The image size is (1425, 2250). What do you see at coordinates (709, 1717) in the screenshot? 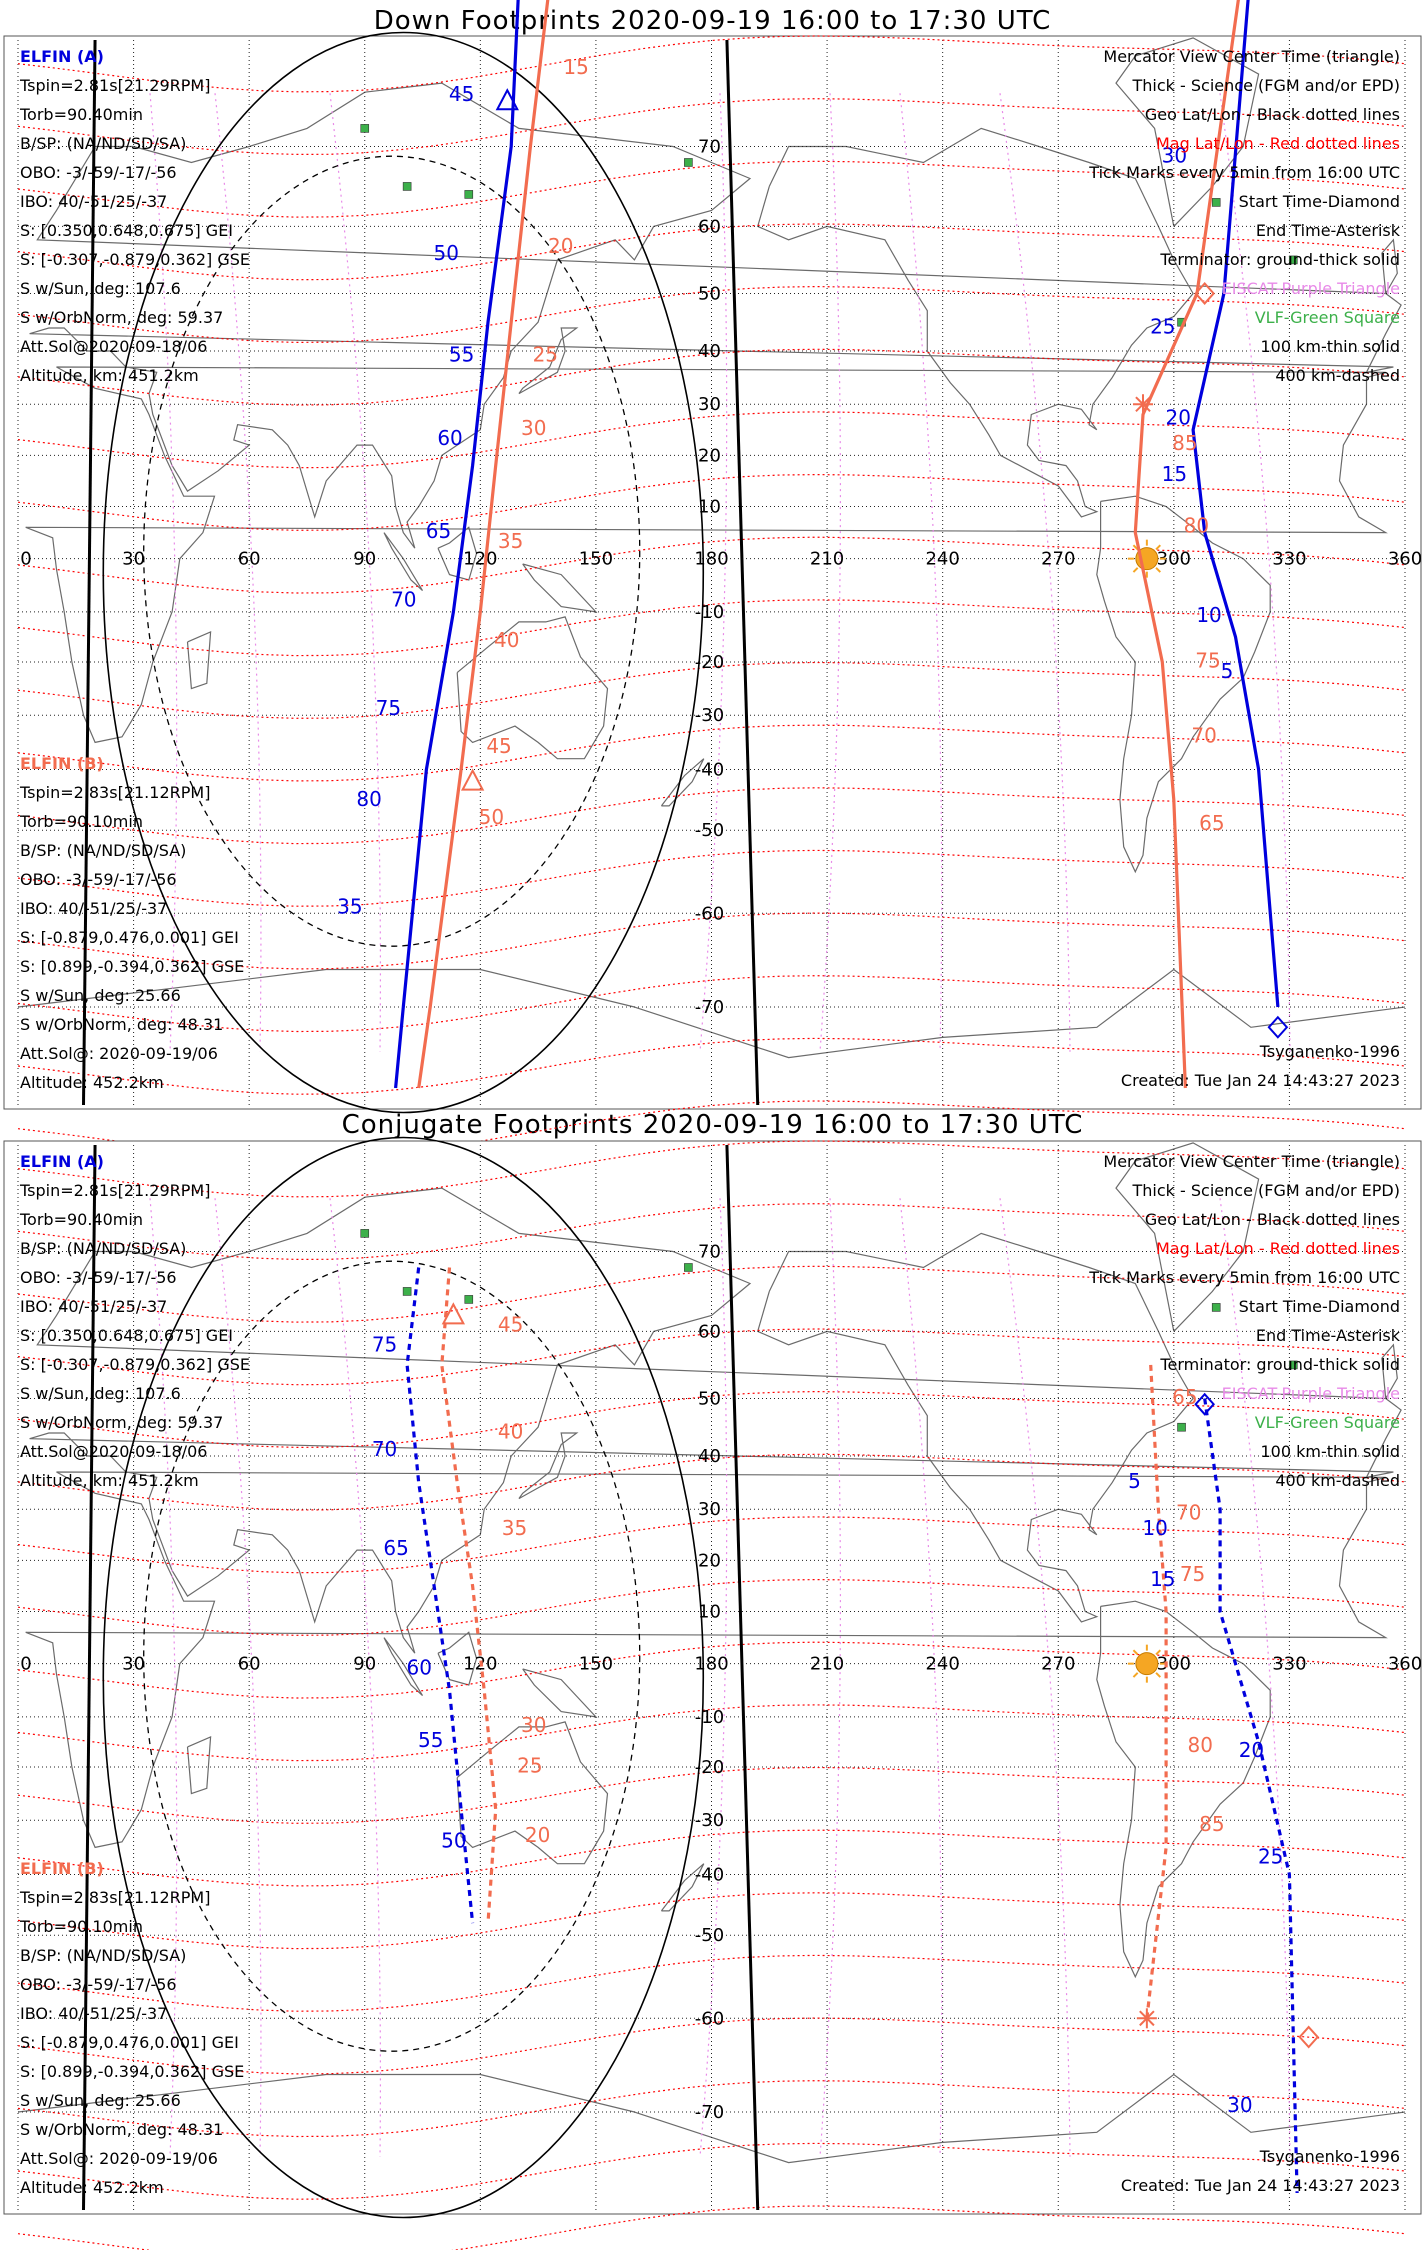
I see `lat-label: -10` at bounding box center [709, 1717].